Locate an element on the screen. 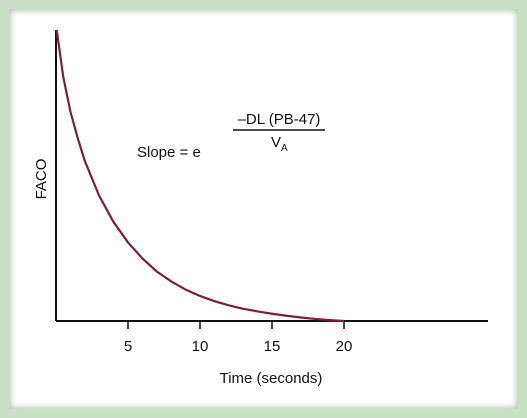 This screenshot has width=527, height=418. x-tick-label: 10 is located at coordinates (200, 346).